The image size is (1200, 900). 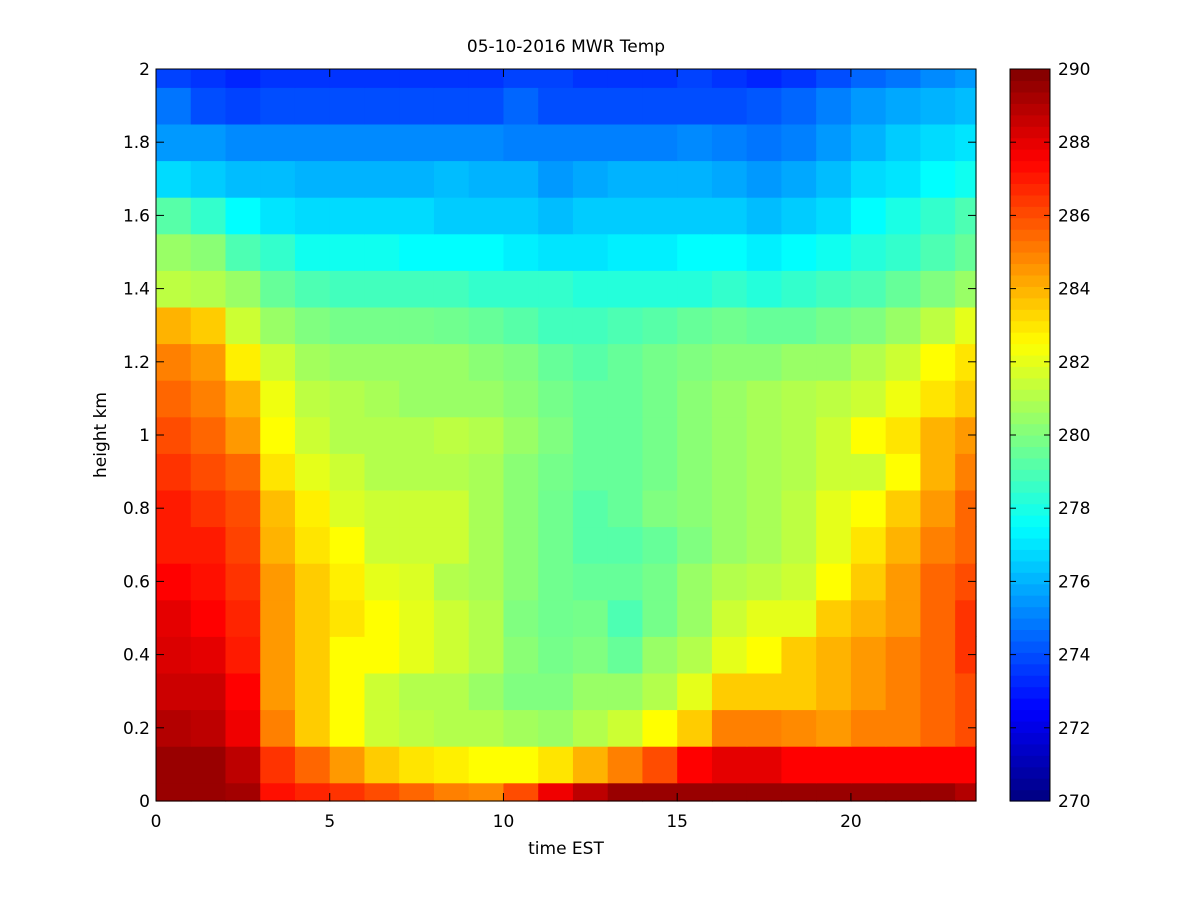 What do you see at coordinates (136, 290) in the screenshot?
I see `y-tick-label: 1.4` at bounding box center [136, 290].